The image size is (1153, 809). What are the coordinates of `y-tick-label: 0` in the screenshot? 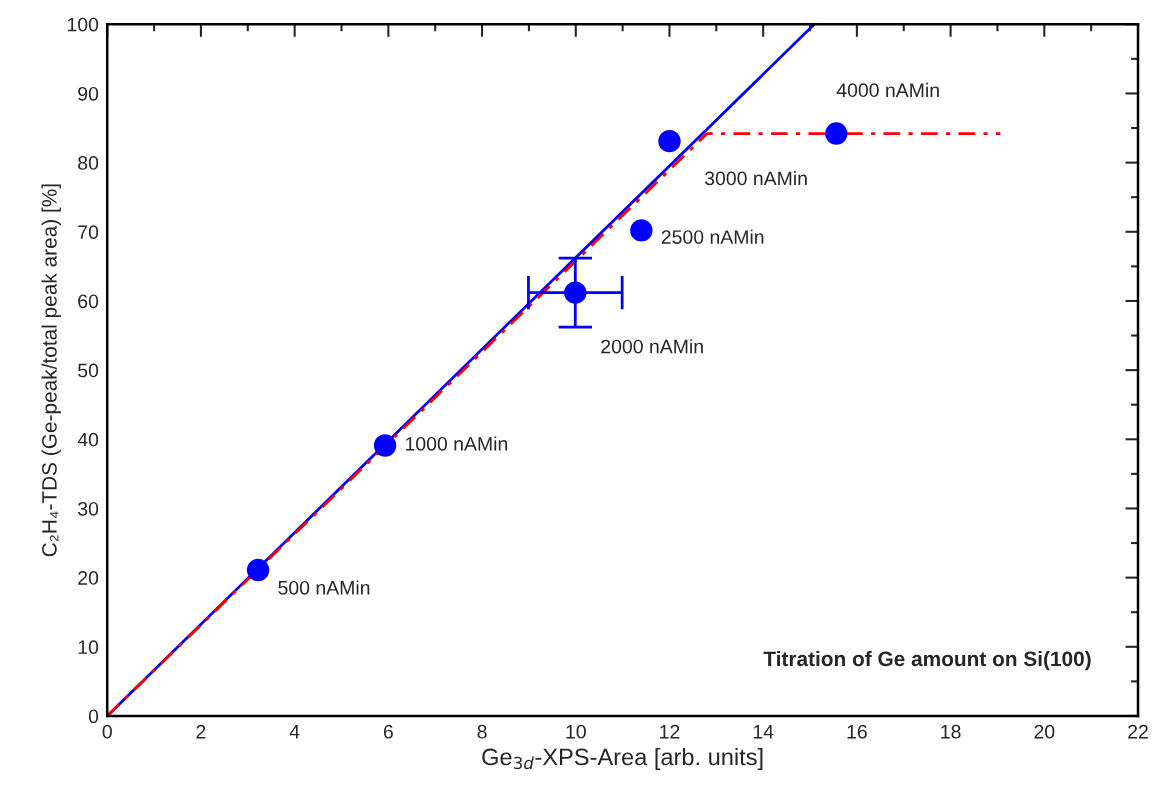 It's located at (93, 716).